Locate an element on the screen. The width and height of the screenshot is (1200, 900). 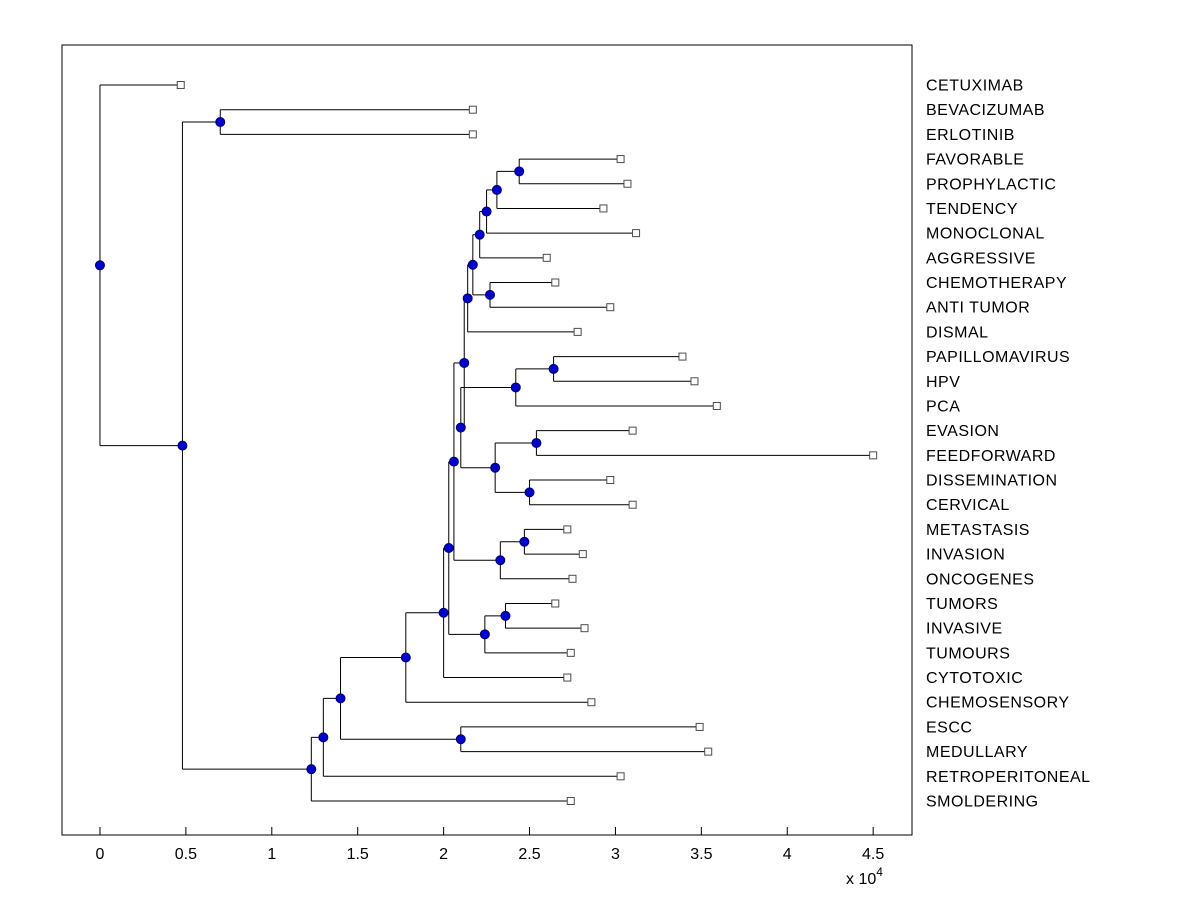
leaf-label: PROPHYLACTIC is located at coordinates (991, 184).